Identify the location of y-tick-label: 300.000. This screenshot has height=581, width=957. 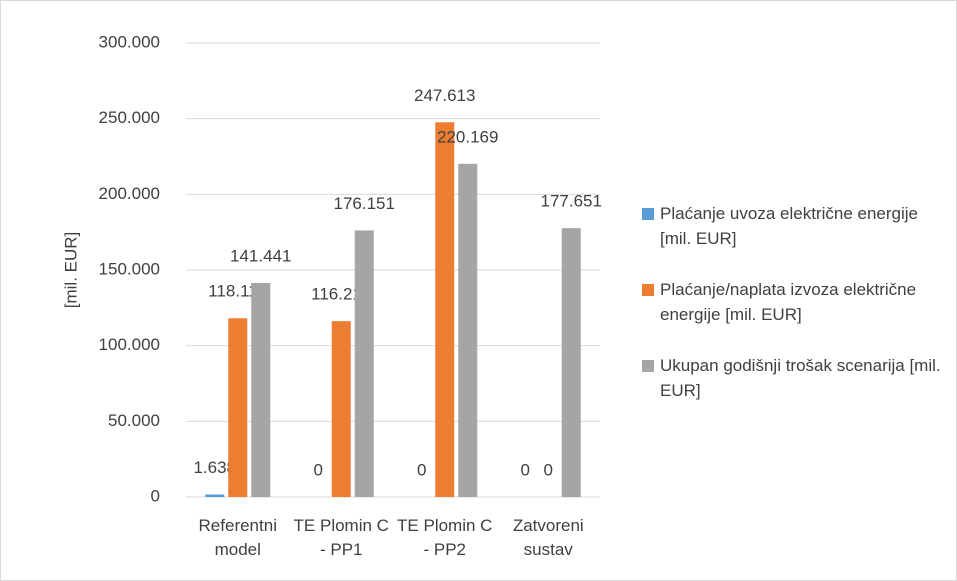
(129, 41).